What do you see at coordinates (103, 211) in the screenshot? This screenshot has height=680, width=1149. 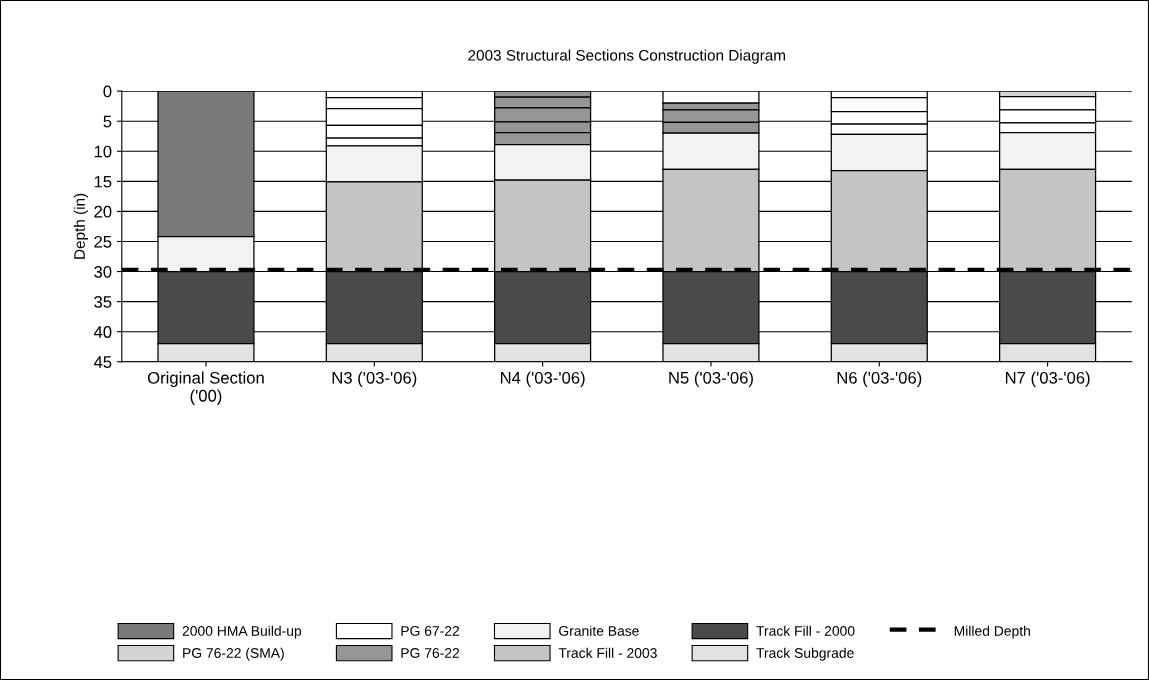 I see `y-tick-label: 20` at bounding box center [103, 211].